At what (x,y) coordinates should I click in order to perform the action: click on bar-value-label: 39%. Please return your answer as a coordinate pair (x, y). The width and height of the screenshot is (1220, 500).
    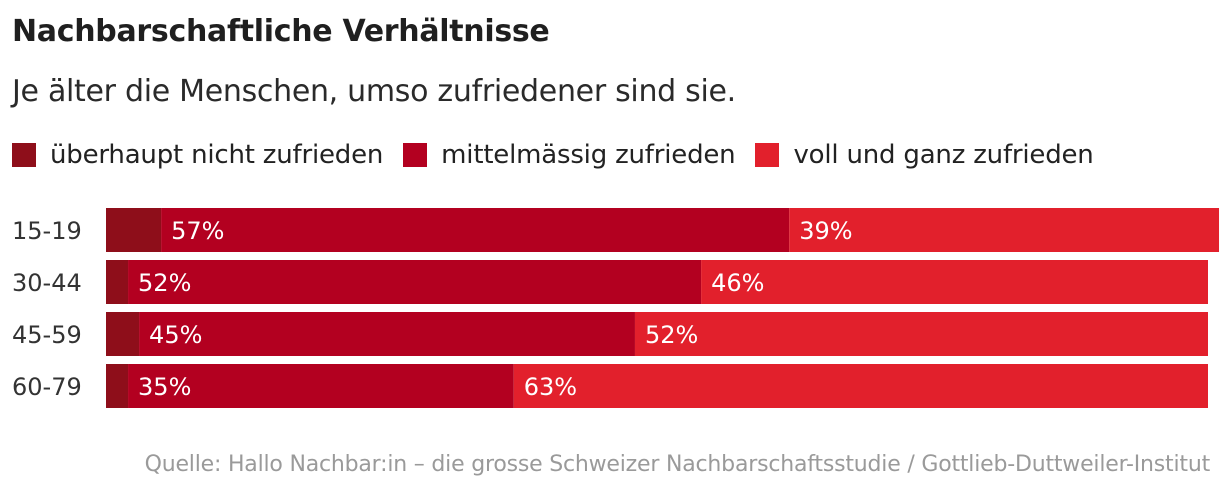
    Looking at the image, I should click on (825, 231).